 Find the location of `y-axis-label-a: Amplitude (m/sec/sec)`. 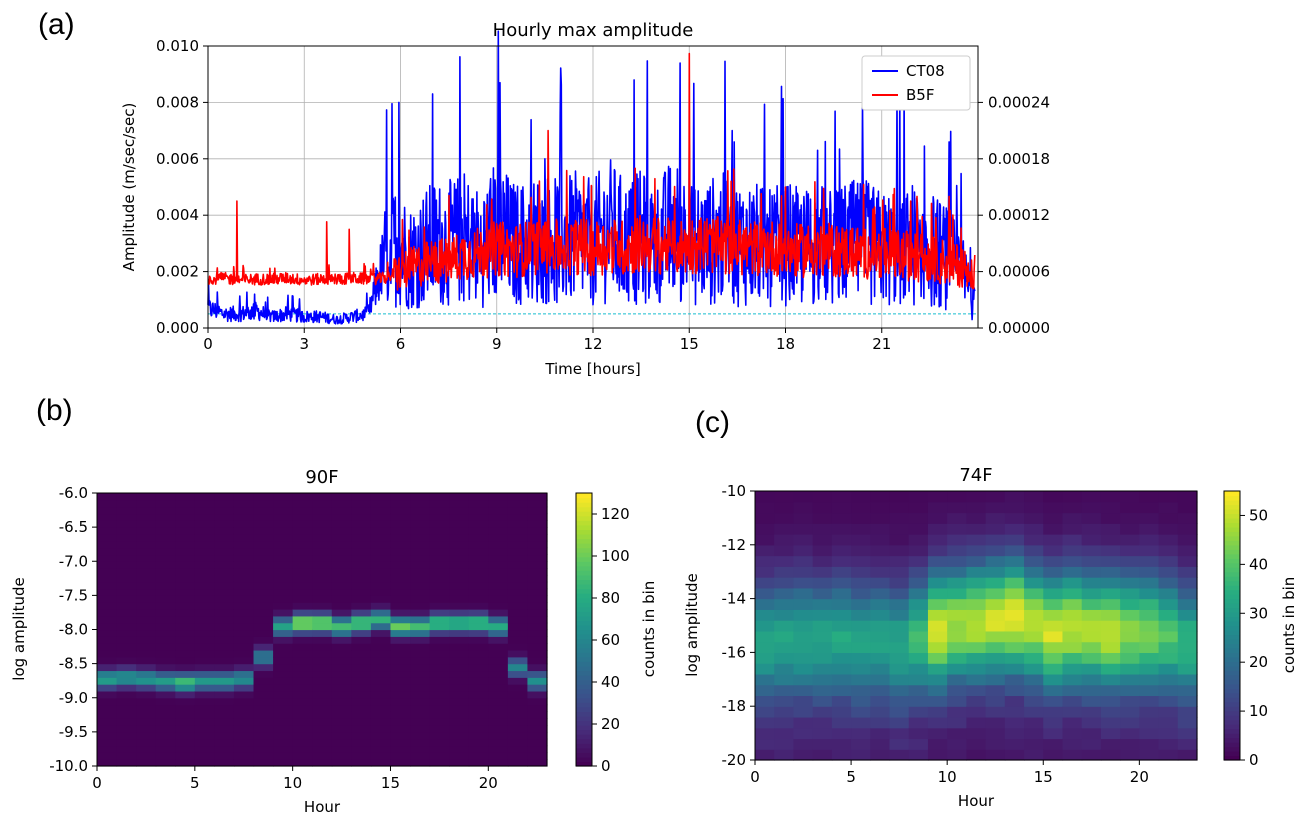

y-axis-label-a: Amplitude (m/sec/sec) is located at coordinates (129, 187).